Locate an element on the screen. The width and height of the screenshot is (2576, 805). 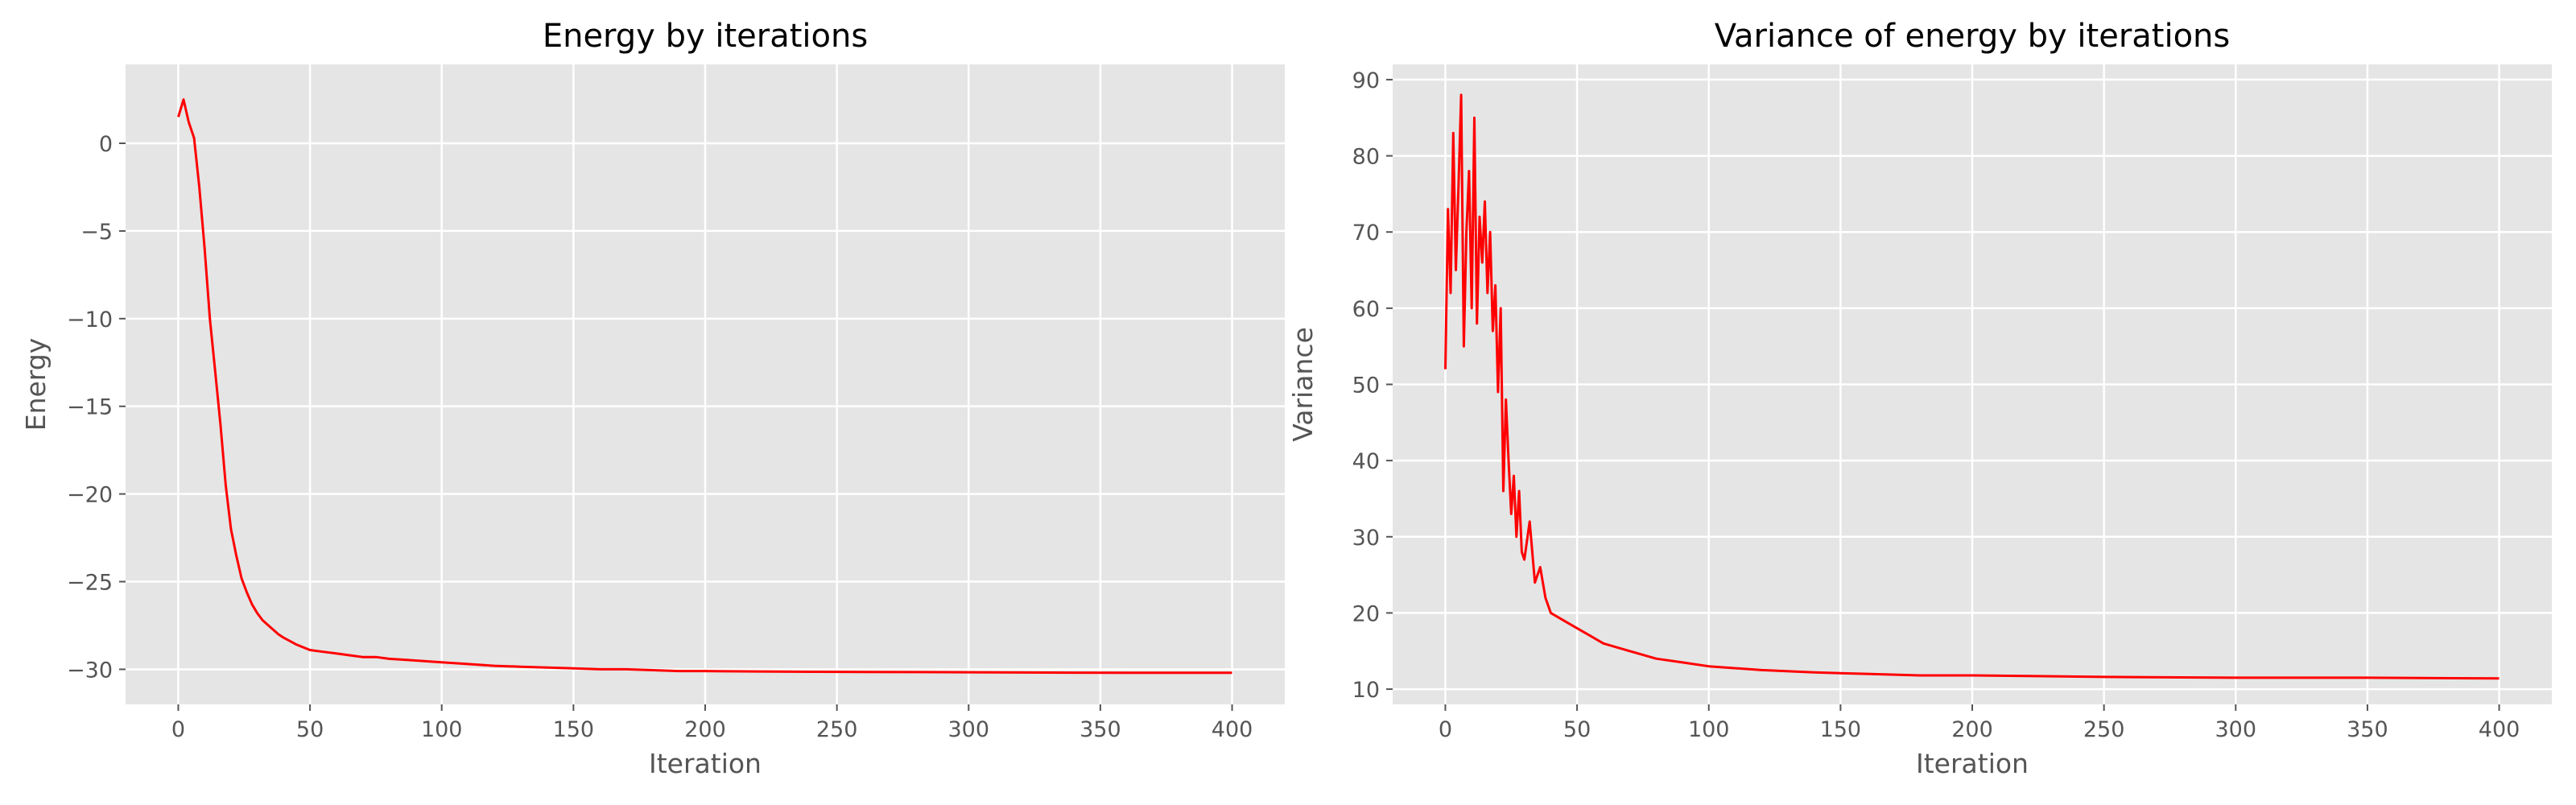
y-tick-label: 90 is located at coordinates (1366, 80).